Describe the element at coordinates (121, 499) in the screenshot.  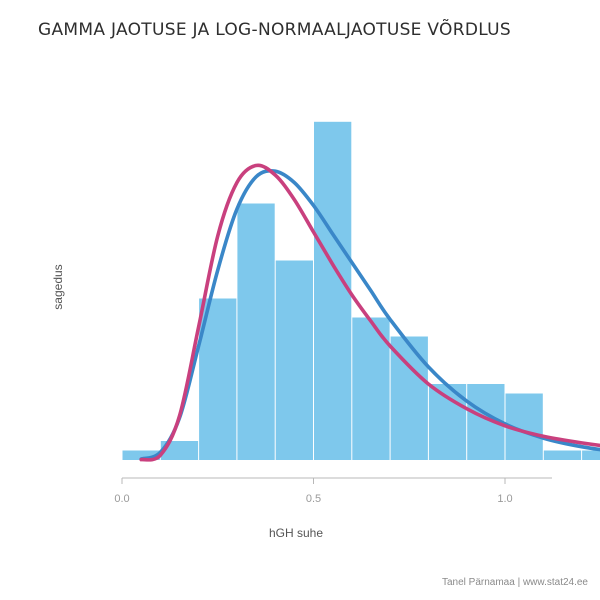
I see `x-tick-label: 0.0` at that location.